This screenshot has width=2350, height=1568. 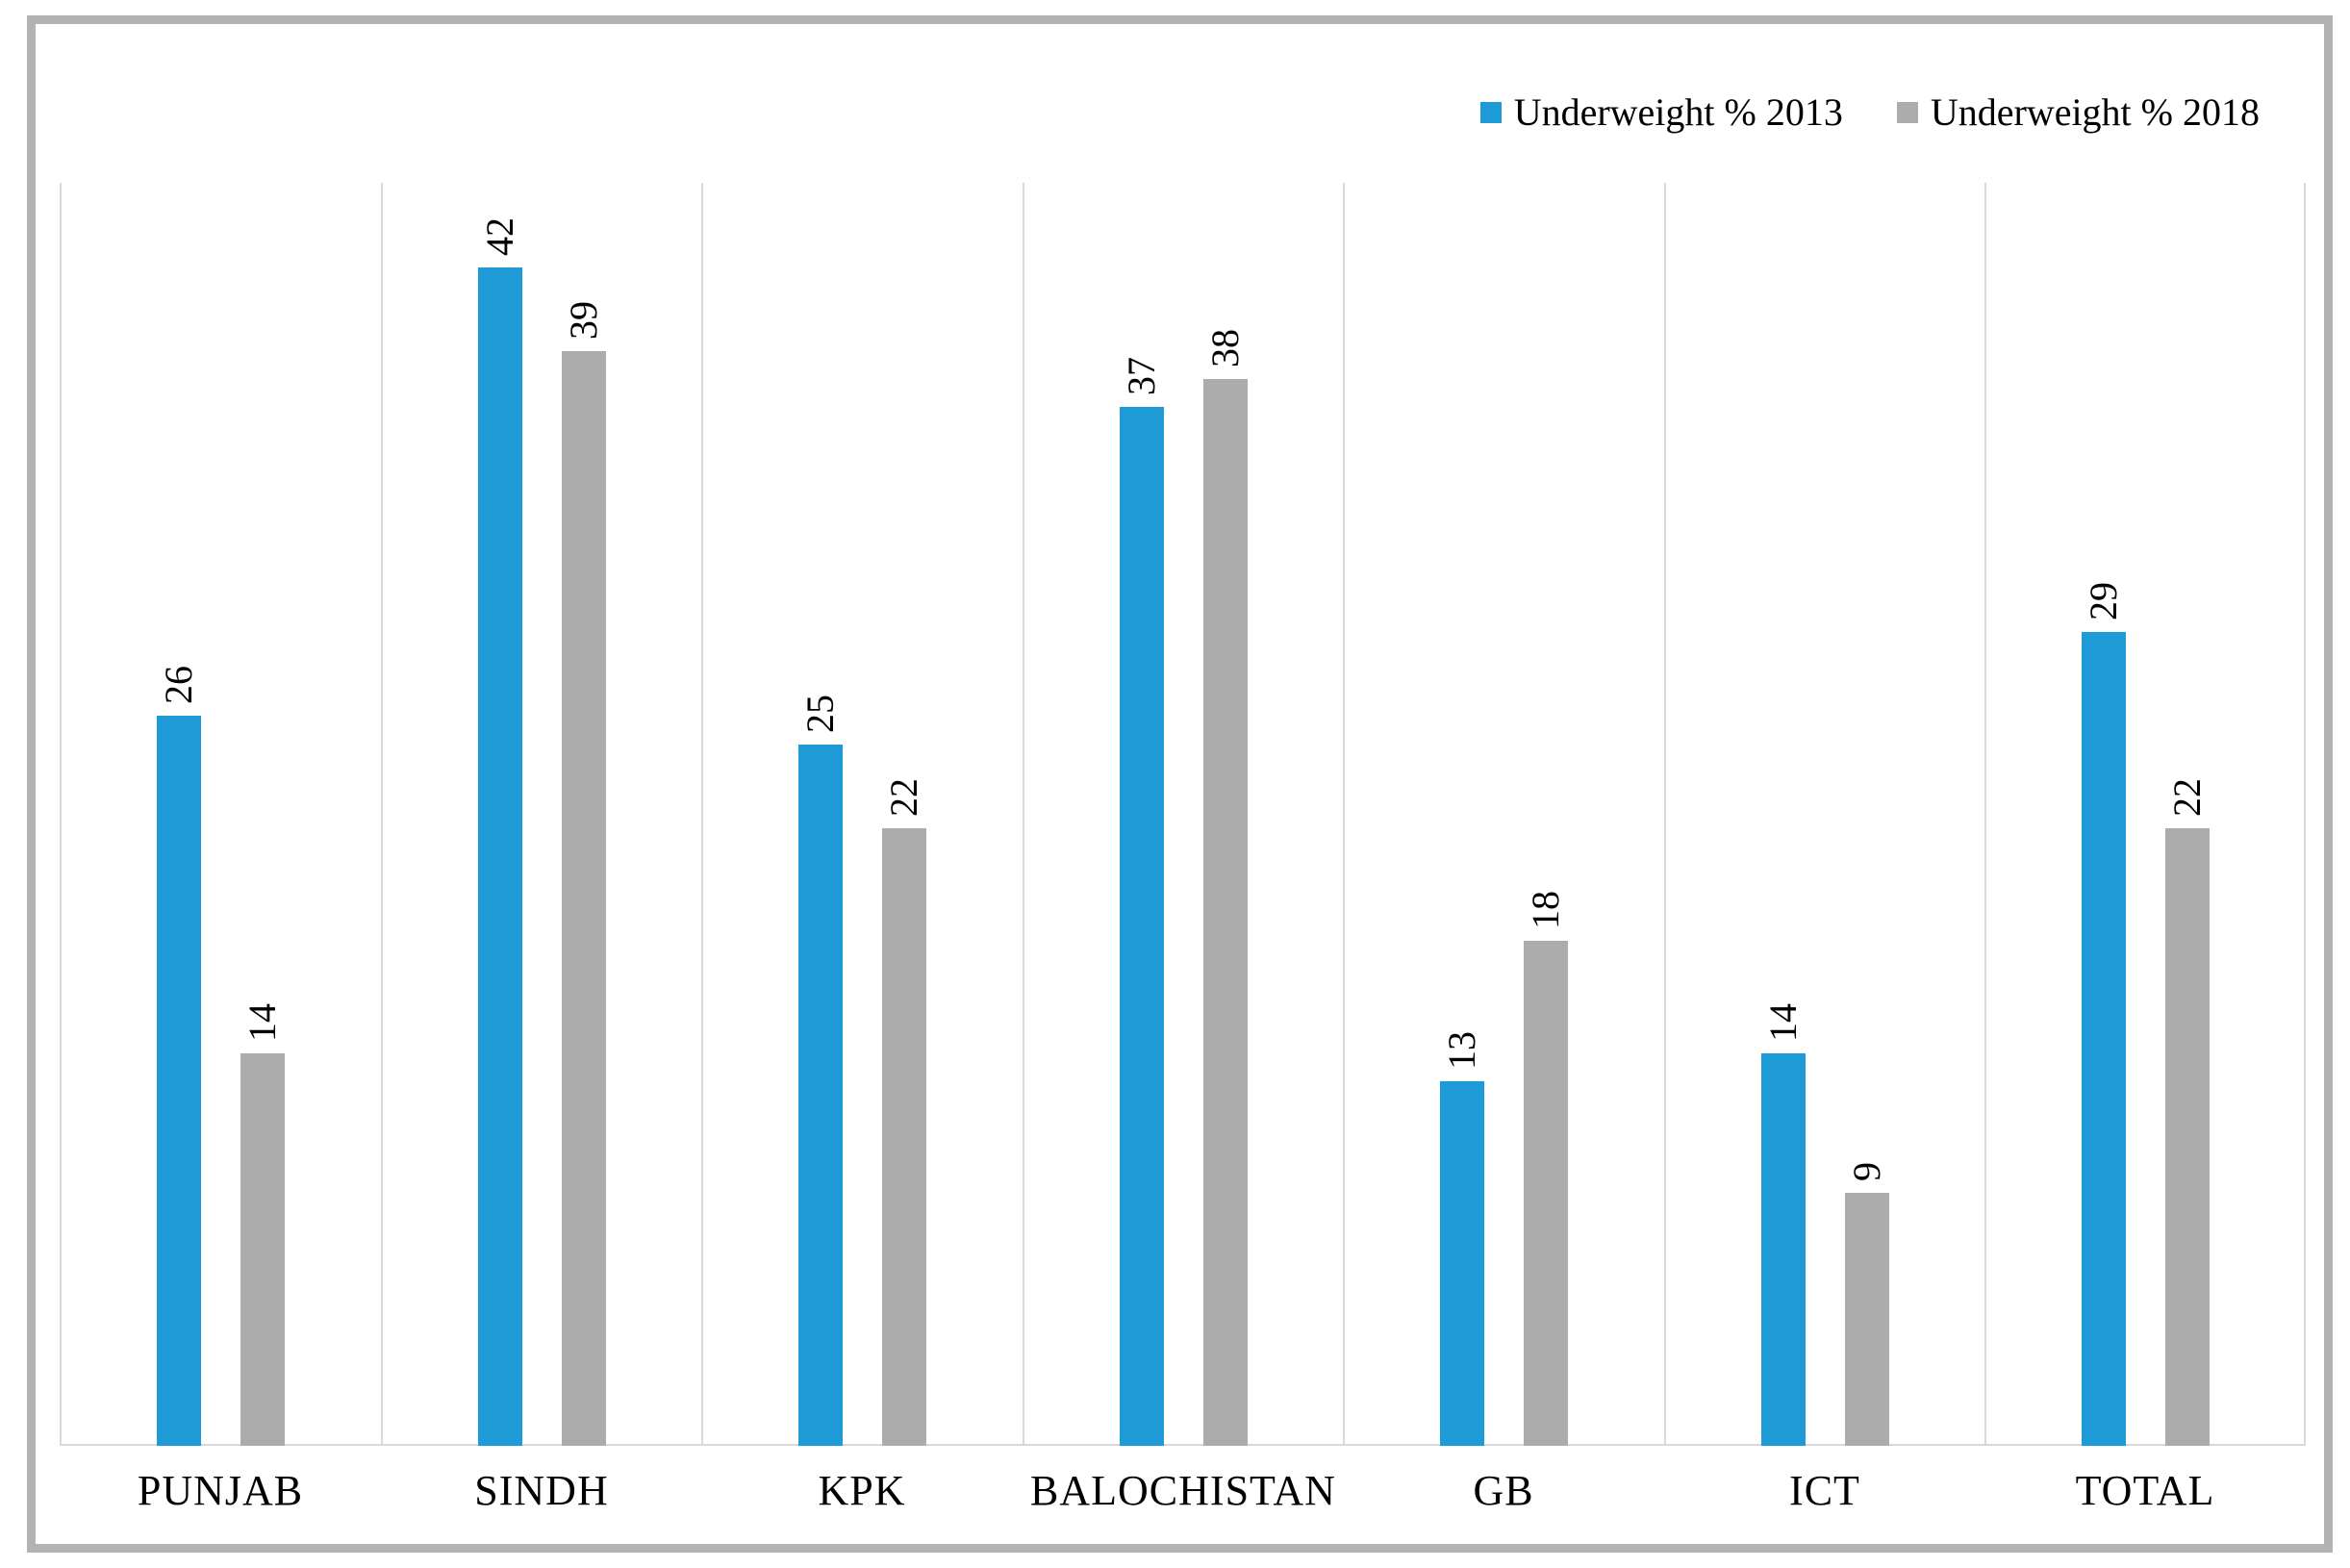 I want to click on bar-balochistan-2018, so click(x=1226, y=912).